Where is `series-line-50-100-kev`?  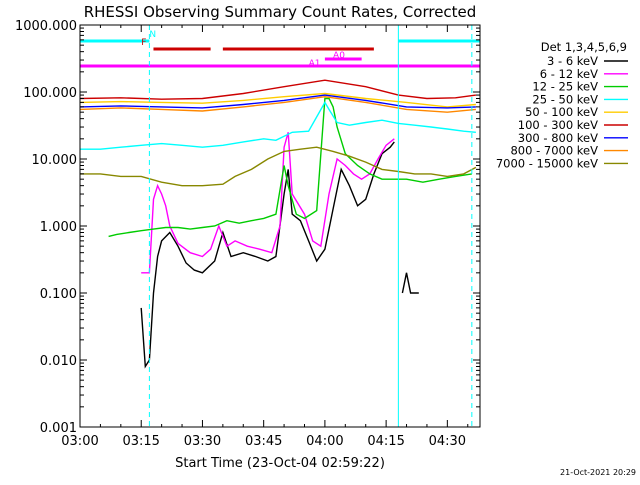
series-line-50-100-kev is located at coordinates (277, 100).